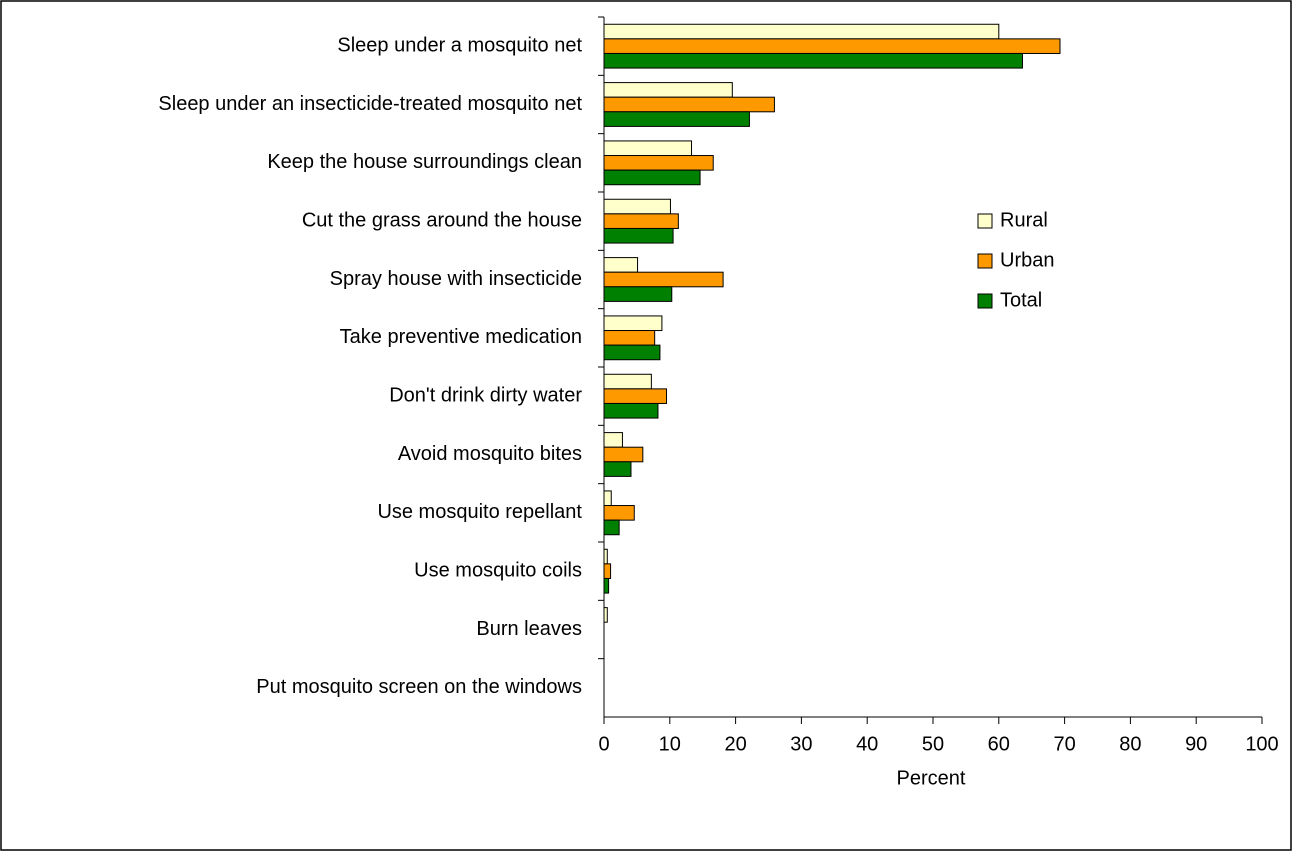 Image resolution: width=1293 pixels, height=857 pixels. I want to click on x-tick-label: 40, so click(867, 744).